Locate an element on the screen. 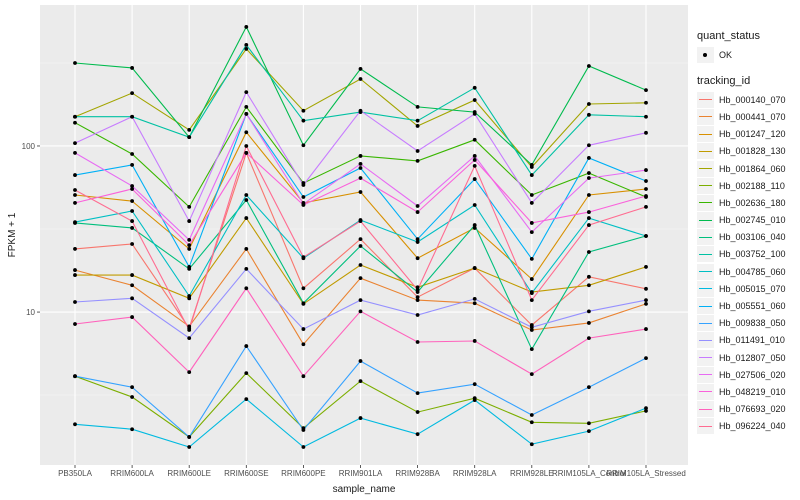 The image size is (800, 500). legend-label: Hb_011491_010 is located at coordinates (752, 340).